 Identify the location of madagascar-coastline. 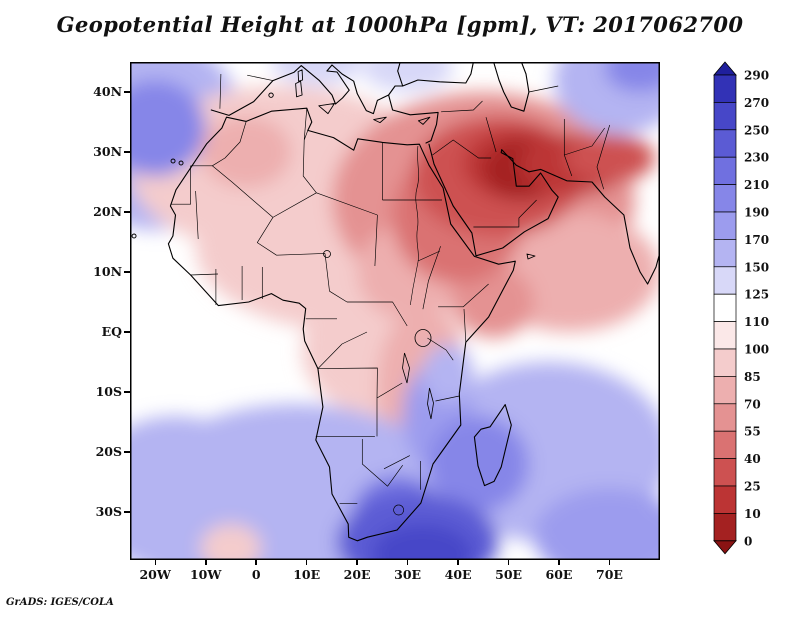
(492, 445).